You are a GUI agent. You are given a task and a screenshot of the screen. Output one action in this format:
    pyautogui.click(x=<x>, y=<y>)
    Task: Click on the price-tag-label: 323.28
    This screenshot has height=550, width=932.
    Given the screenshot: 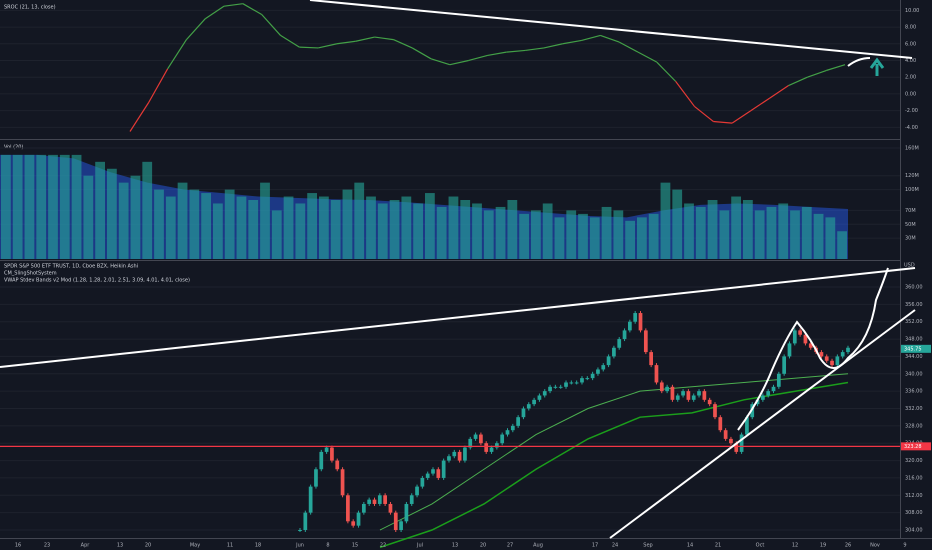 What is the action you would take?
    pyautogui.click(x=913, y=447)
    